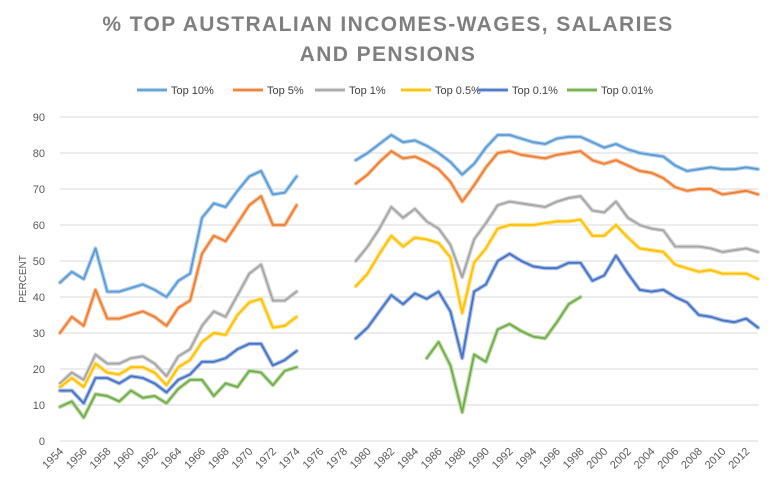 The height and width of the screenshot is (487, 776). What do you see at coordinates (39, 334) in the screenshot?
I see `y-tick-label: 30` at bounding box center [39, 334].